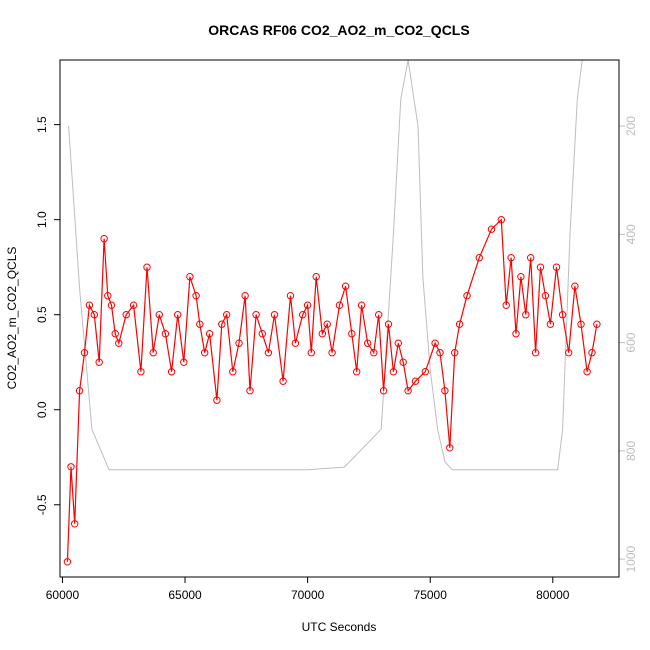 The width and height of the screenshot is (650, 650). I want to click on chart-title: ORCAS RF06 CO2_AO2_m_CO2_QCLS, so click(338, 30).